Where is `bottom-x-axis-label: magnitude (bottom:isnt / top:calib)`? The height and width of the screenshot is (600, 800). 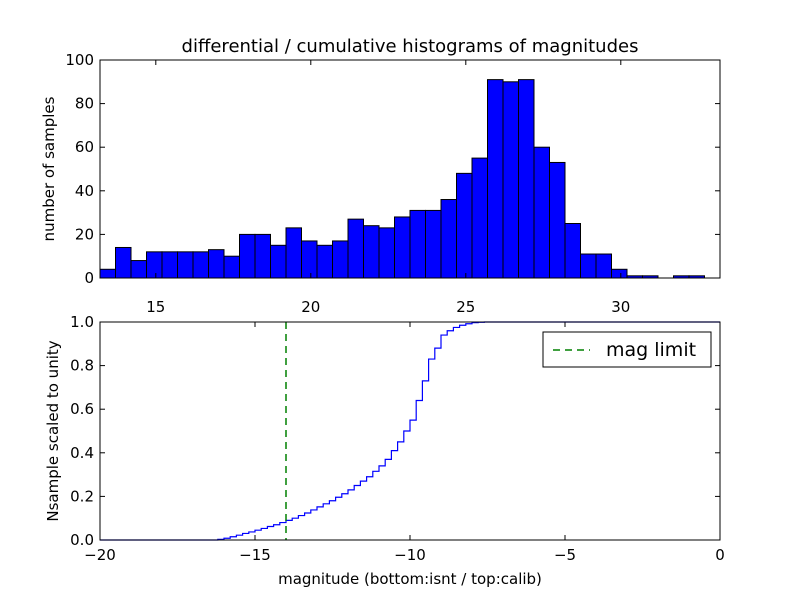 bottom-x-axis-label: magnitude (bottom:isnt / top:calib) is located at coordinates (410, 579).